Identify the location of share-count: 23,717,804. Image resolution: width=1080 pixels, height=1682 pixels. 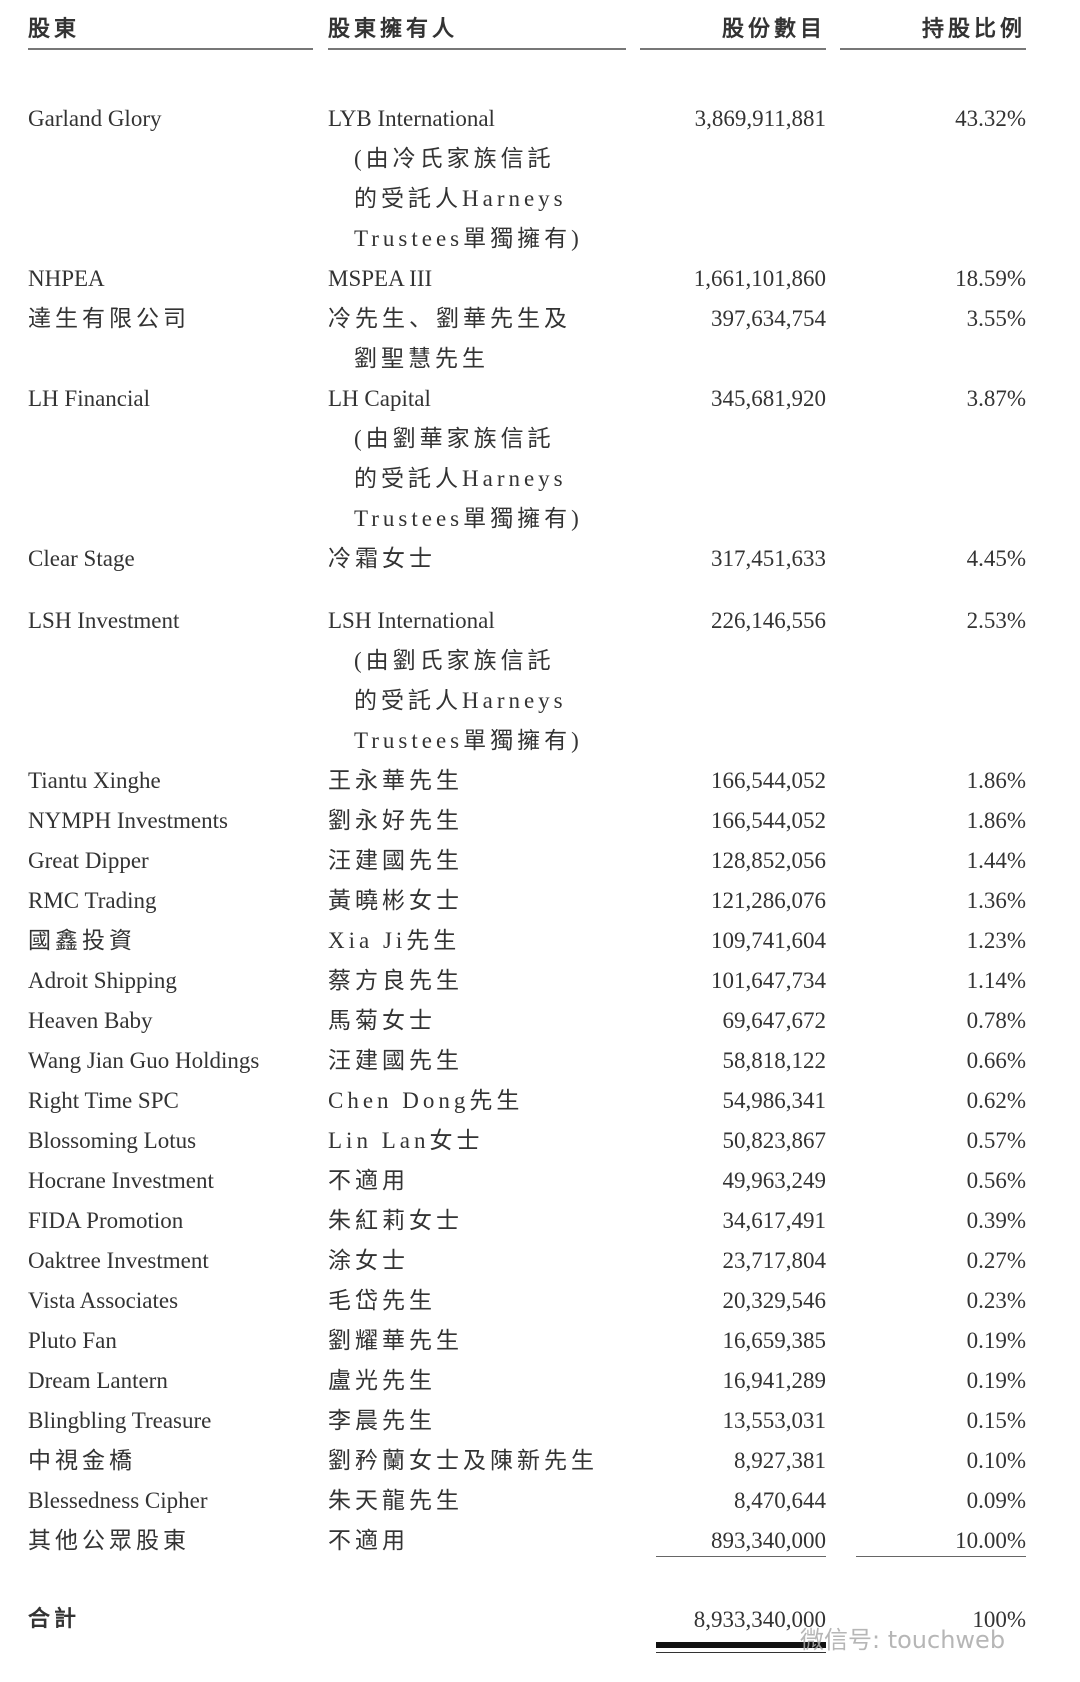
(774, 1260).